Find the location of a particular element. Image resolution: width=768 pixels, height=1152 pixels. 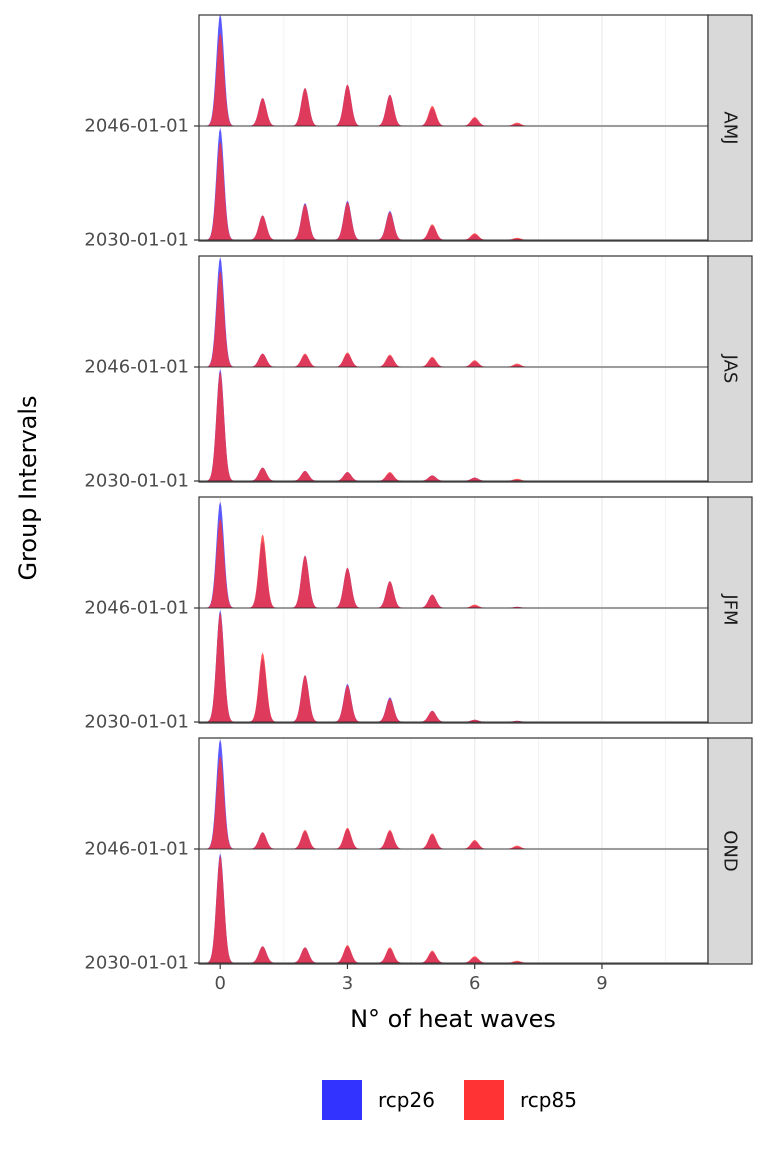

legend-key-rcp26 is located at coordinates (342, 1100).